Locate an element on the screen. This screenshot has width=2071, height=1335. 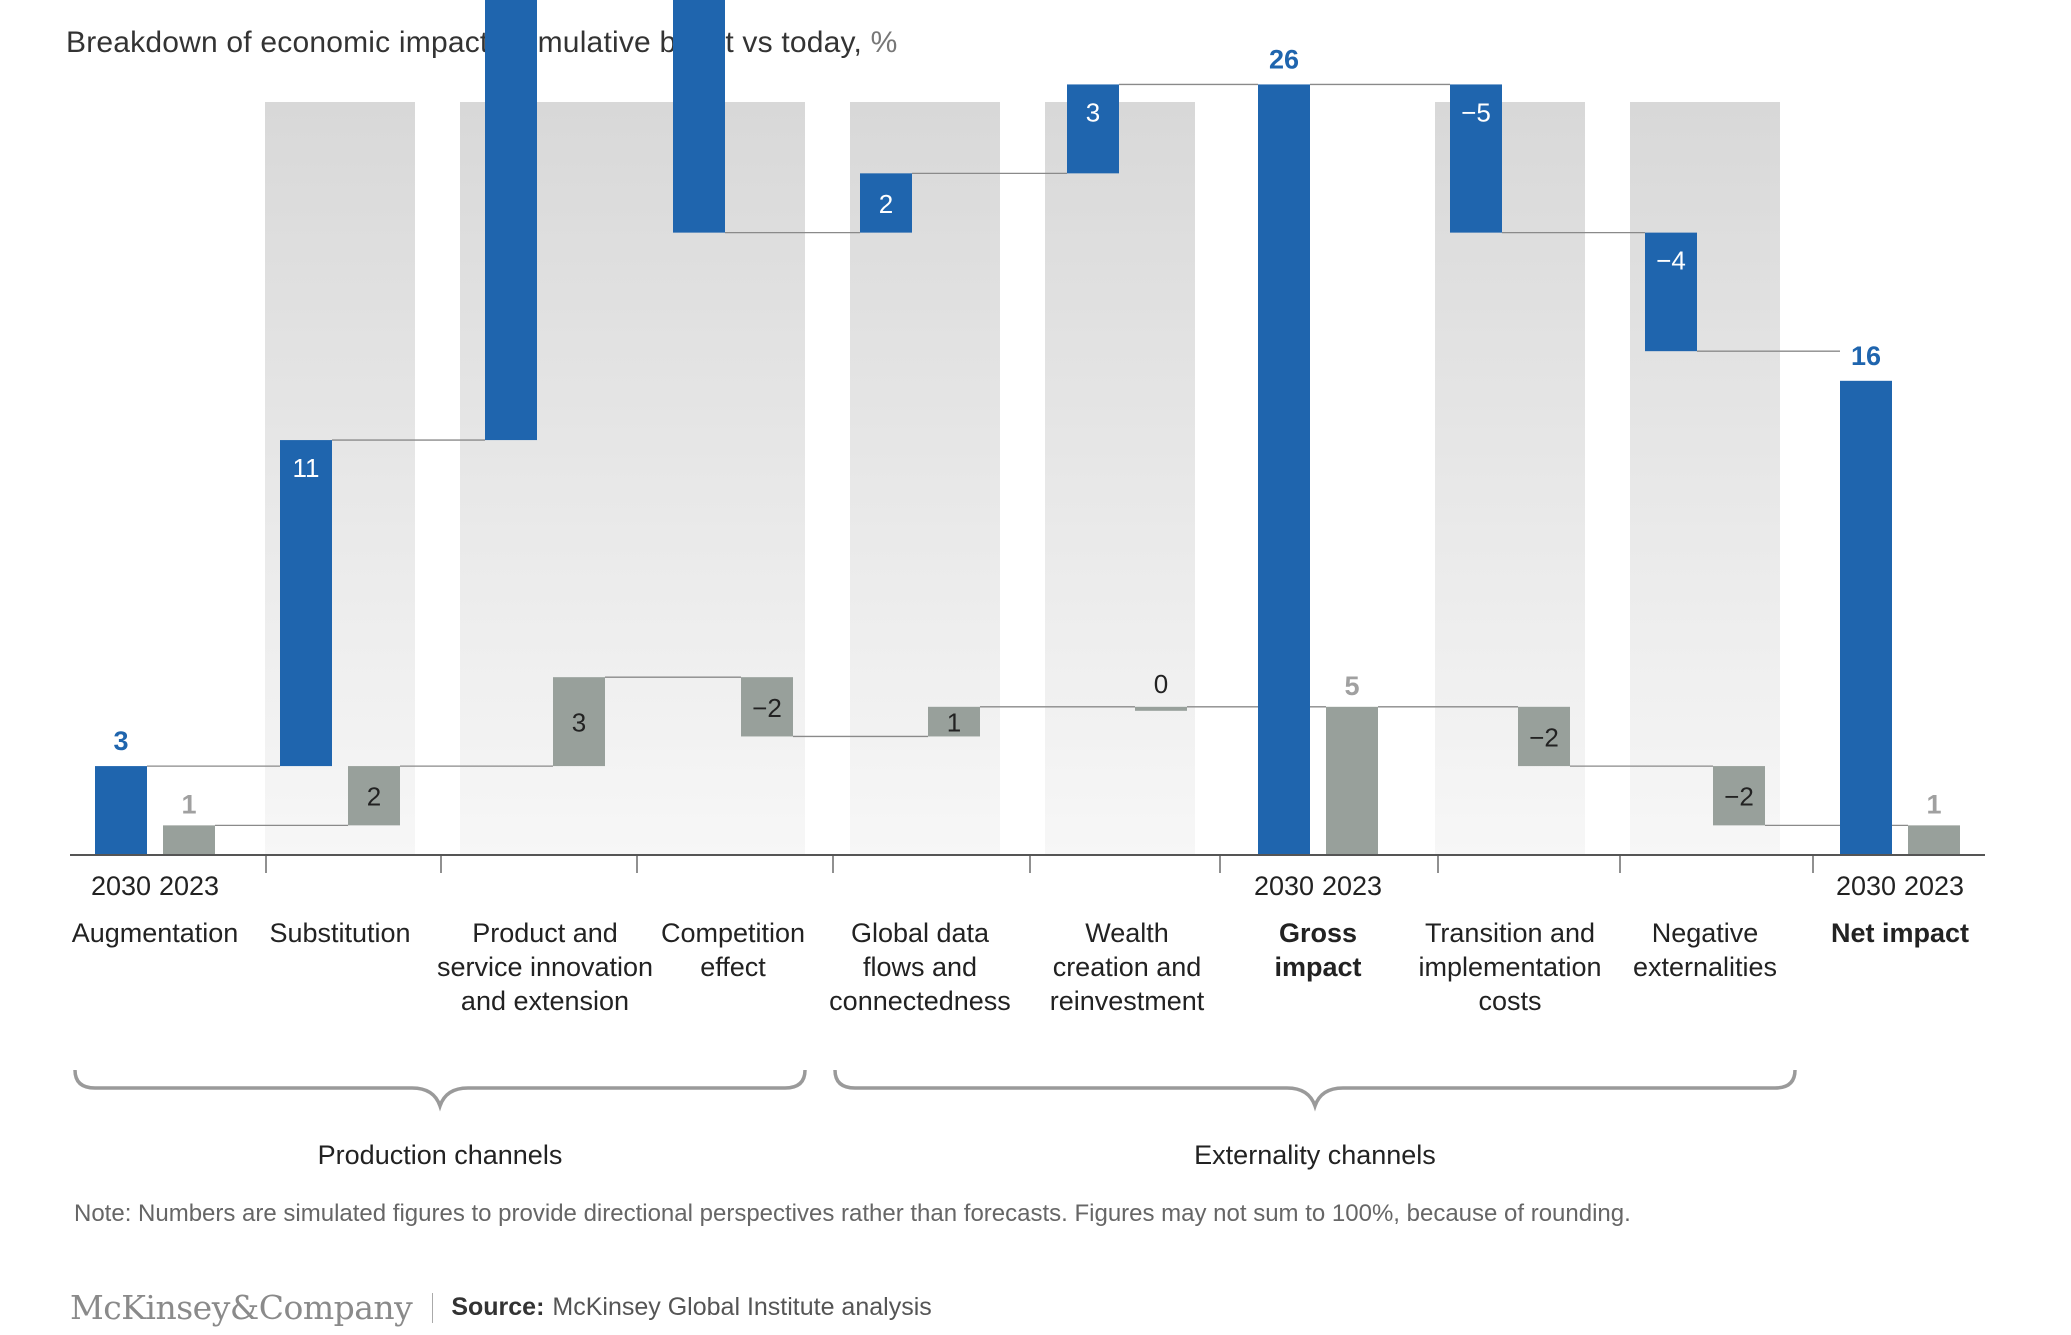
category-label-line: service innovation is located at coordinates (545, 967).